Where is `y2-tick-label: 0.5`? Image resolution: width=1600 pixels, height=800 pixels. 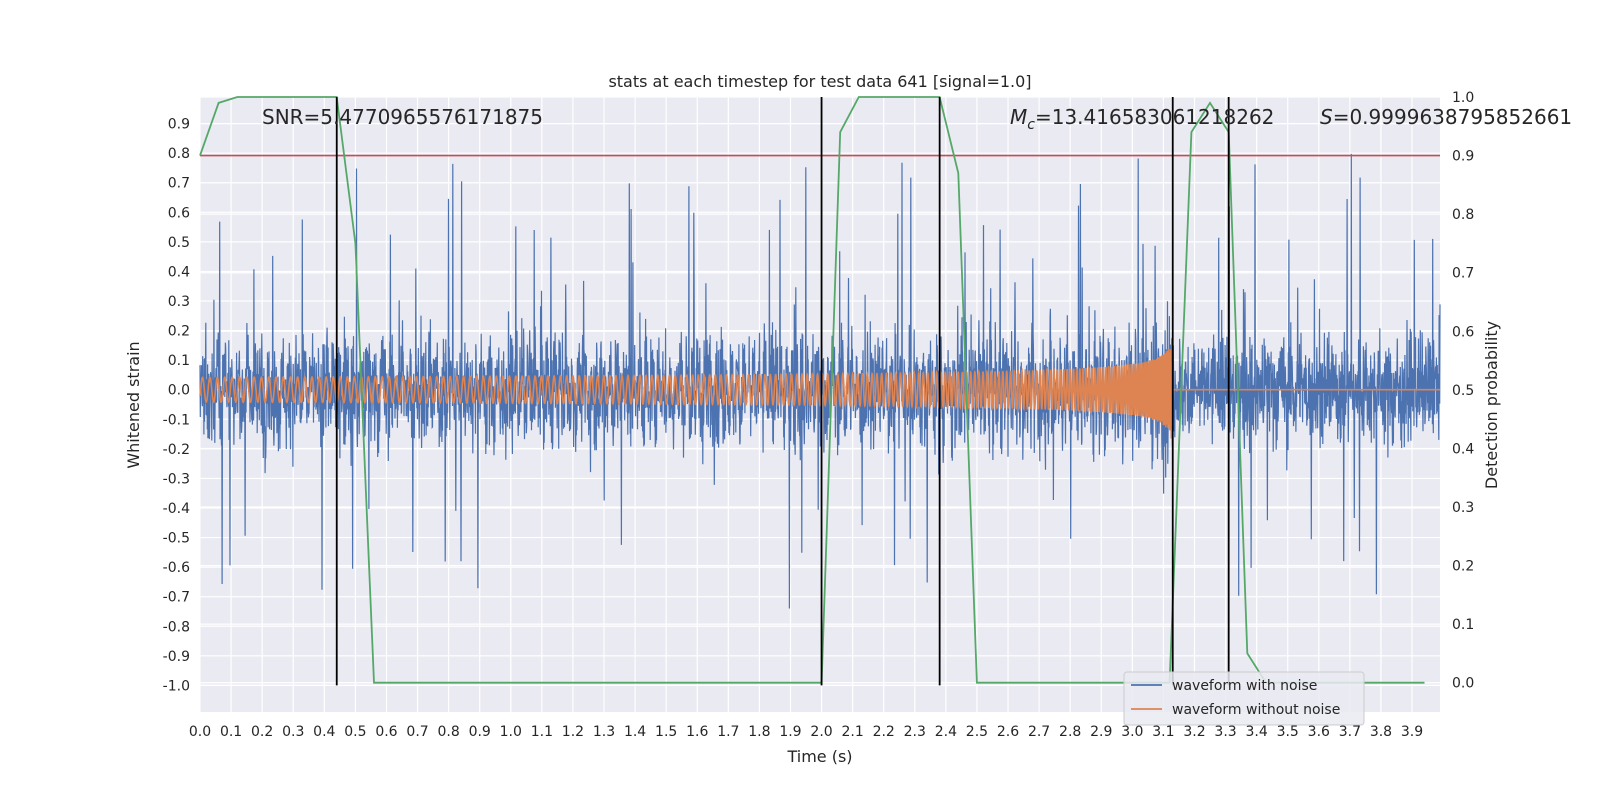
y2-tick-label: 0.5 is located at coordinates (1463, 391).